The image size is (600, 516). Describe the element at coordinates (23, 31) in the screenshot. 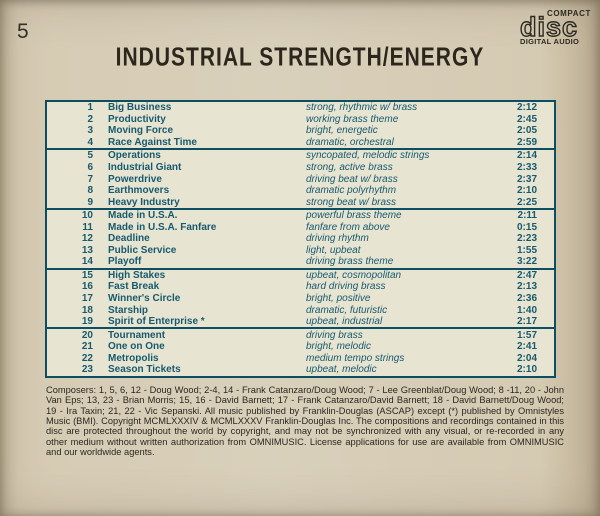

I see `page-number: 5` at that location.